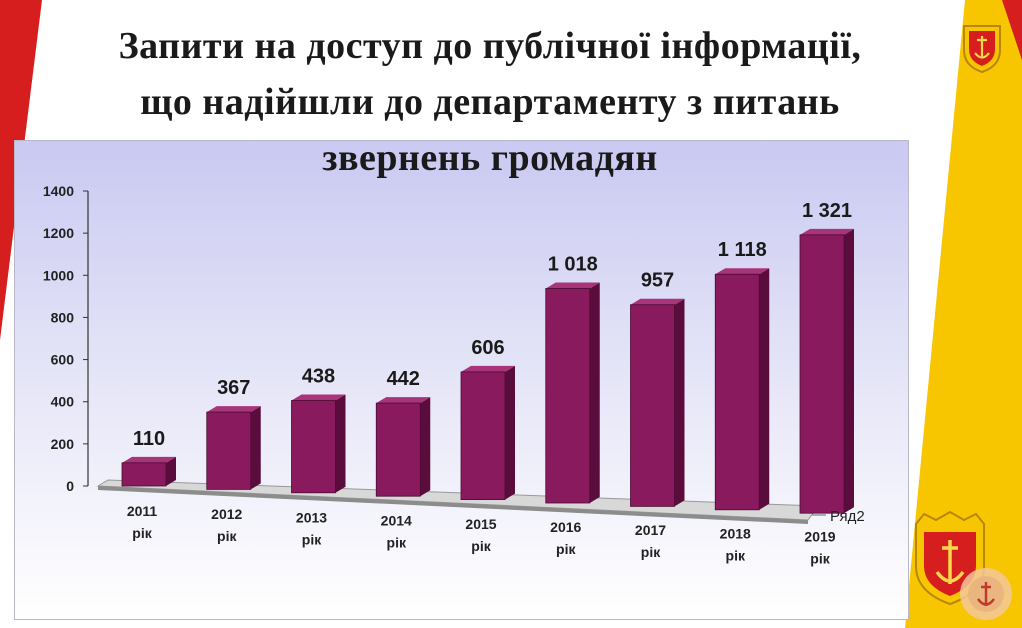 The width and height of the screenshot is (1022, 628). Describe the element at coordinates (1012, 30) in the screenshot. I see `red-stripe-right` at that location.